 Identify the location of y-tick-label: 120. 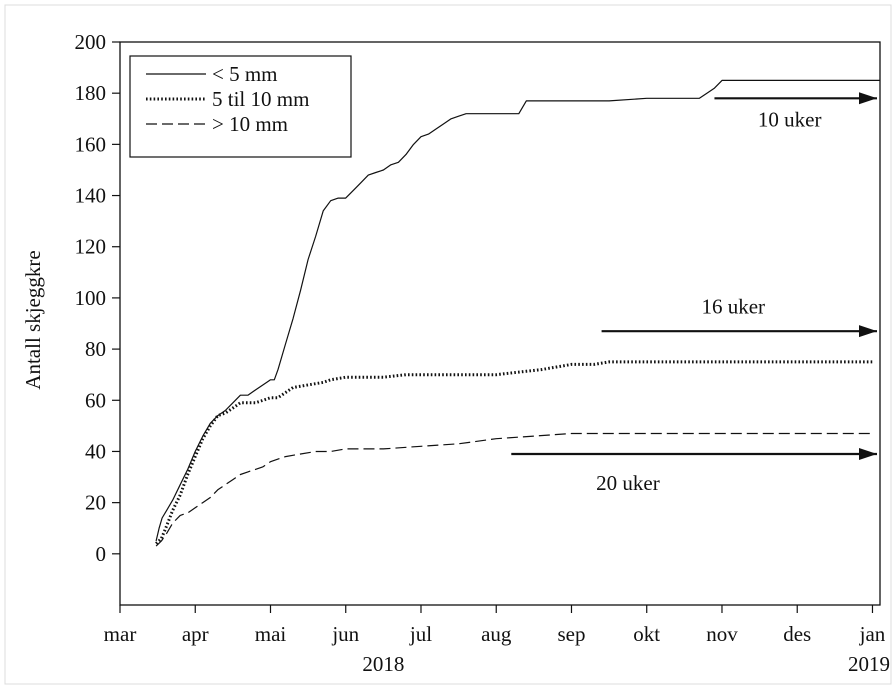
(91, 247).